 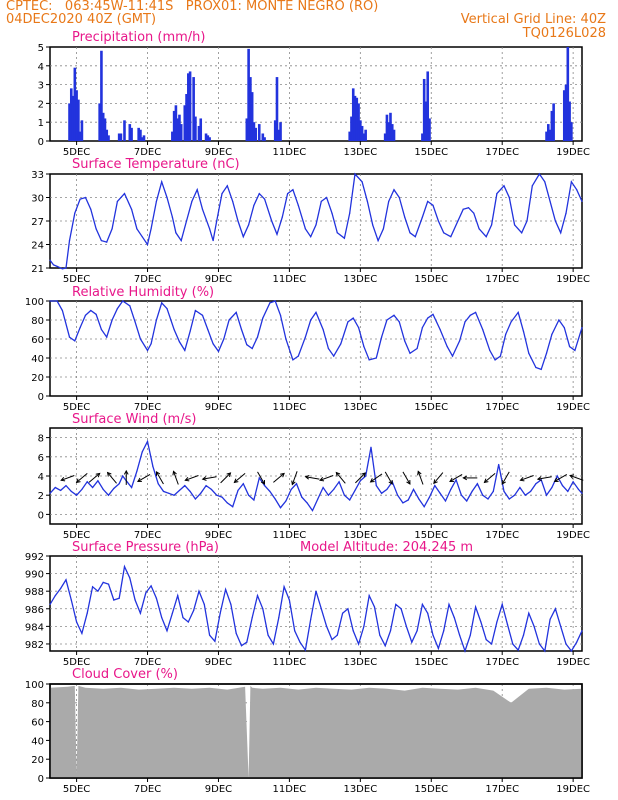 What do you see at coordinates (41, 104) in the screenshot?
I see `y-tick-label: 2` at bounding box center [41, 104].